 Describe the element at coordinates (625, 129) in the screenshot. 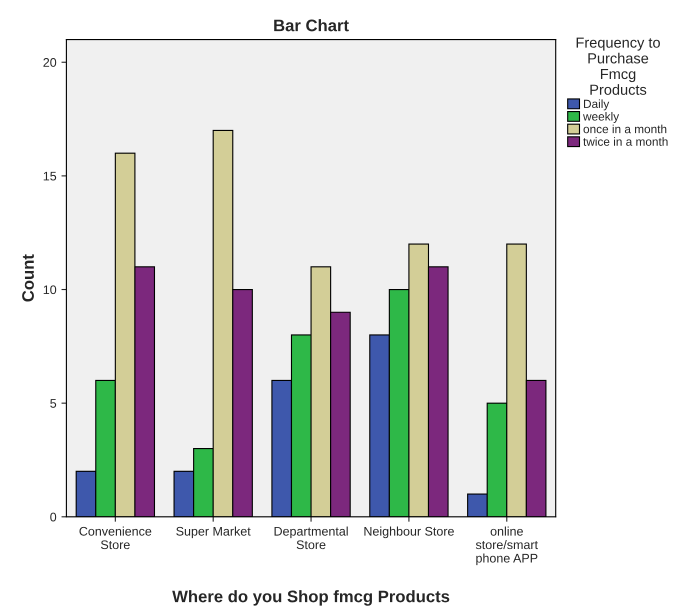

I see `legend-label: once in a month` at that location.